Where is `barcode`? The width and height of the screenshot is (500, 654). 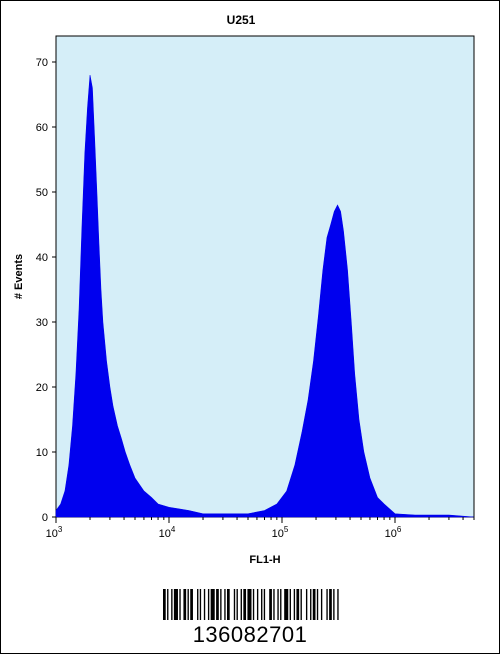 barcode is located at coordinates (251, 604).